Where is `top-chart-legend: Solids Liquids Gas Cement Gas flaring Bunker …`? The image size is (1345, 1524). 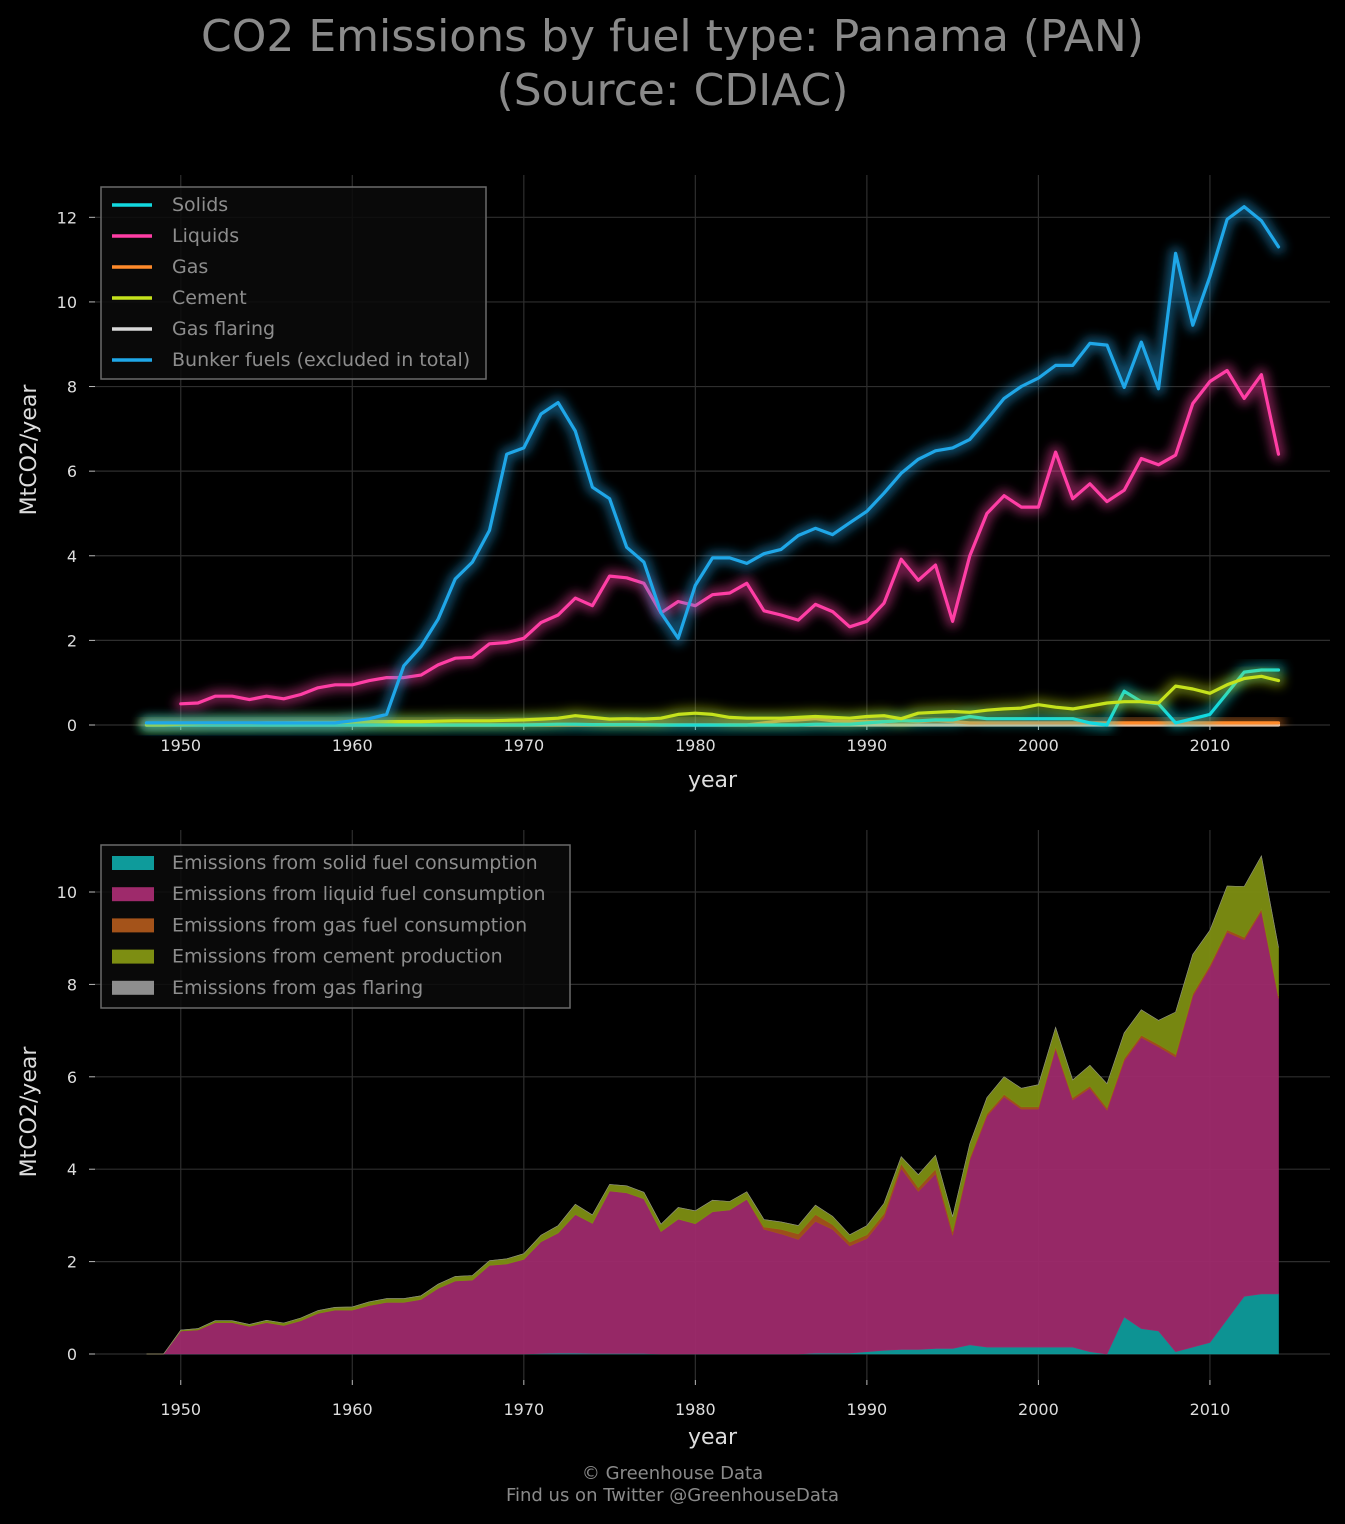 top-chart-legend: Solids Liquids Gas Cement Gas flaring Bunker … is located at coordinates (293, 283).